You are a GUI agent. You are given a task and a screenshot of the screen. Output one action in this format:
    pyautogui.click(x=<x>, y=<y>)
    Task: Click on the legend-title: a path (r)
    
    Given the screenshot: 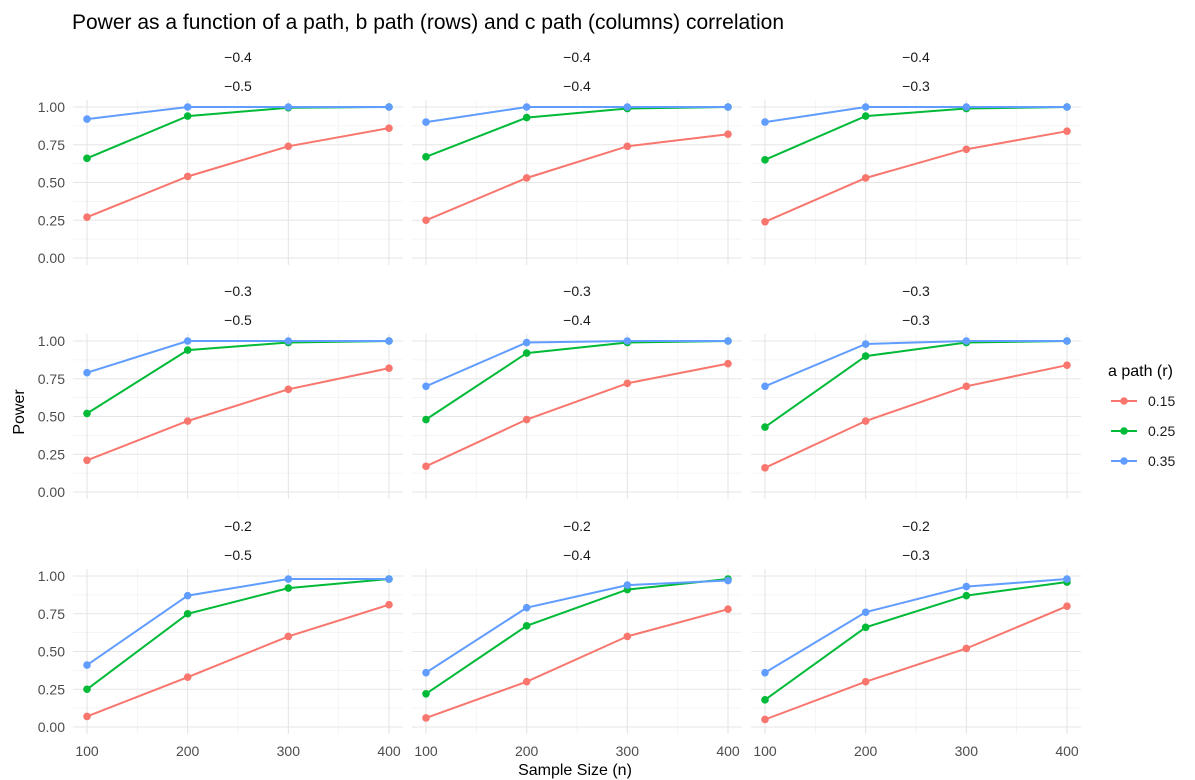 What is the action you would take?
    pyautogui.click(x=1140, y=371)
    